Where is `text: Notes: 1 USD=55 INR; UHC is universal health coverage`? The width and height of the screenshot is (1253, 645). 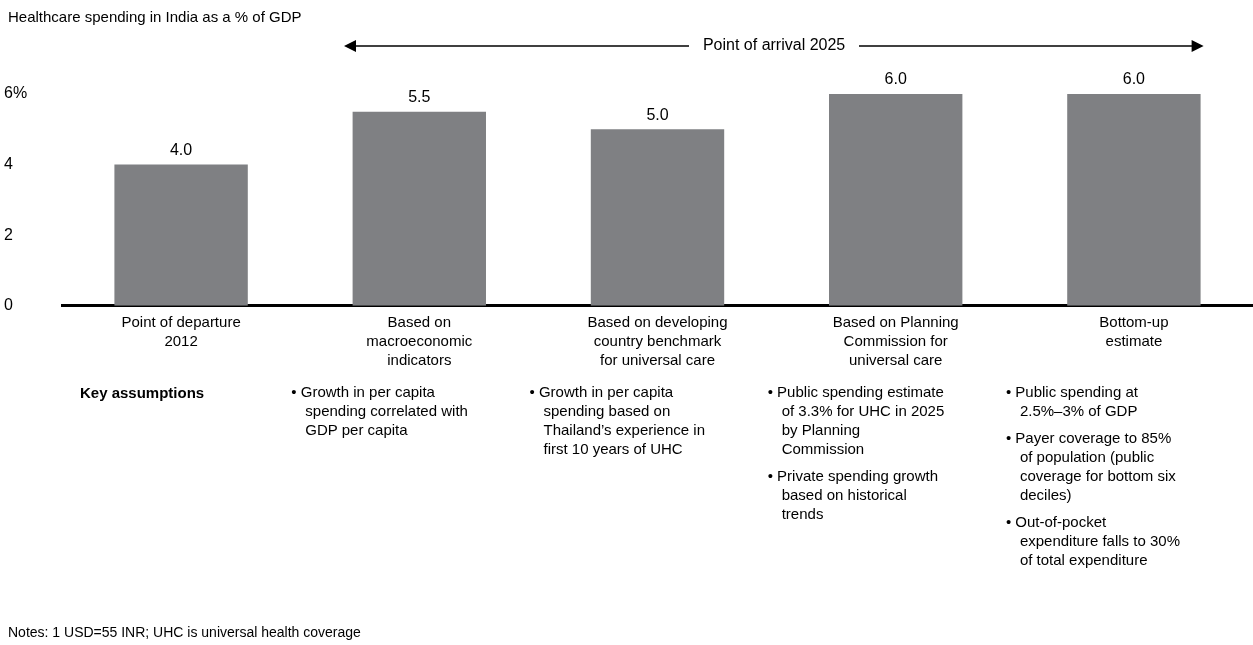
text: Notes: 1 USD=55 INR; UHC is universal health coverage is located at coordinates (184, 632).